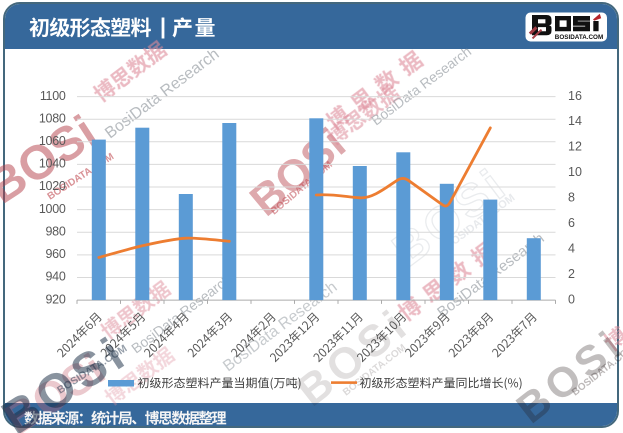 Image resolution: width=623 pixels, height=433 pixels. Describe the element at coordinates (575, 172) in the screenshot. I see `svg-text: 10` at that location.